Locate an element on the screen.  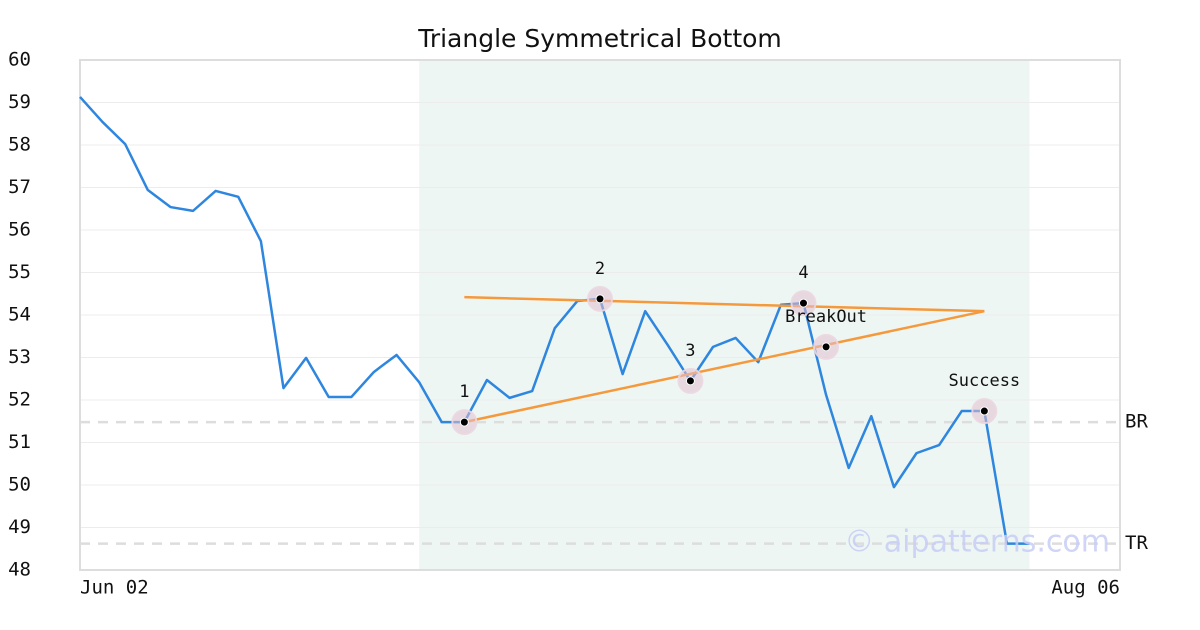
marker-label: Success is located at coordinates (985, 381).